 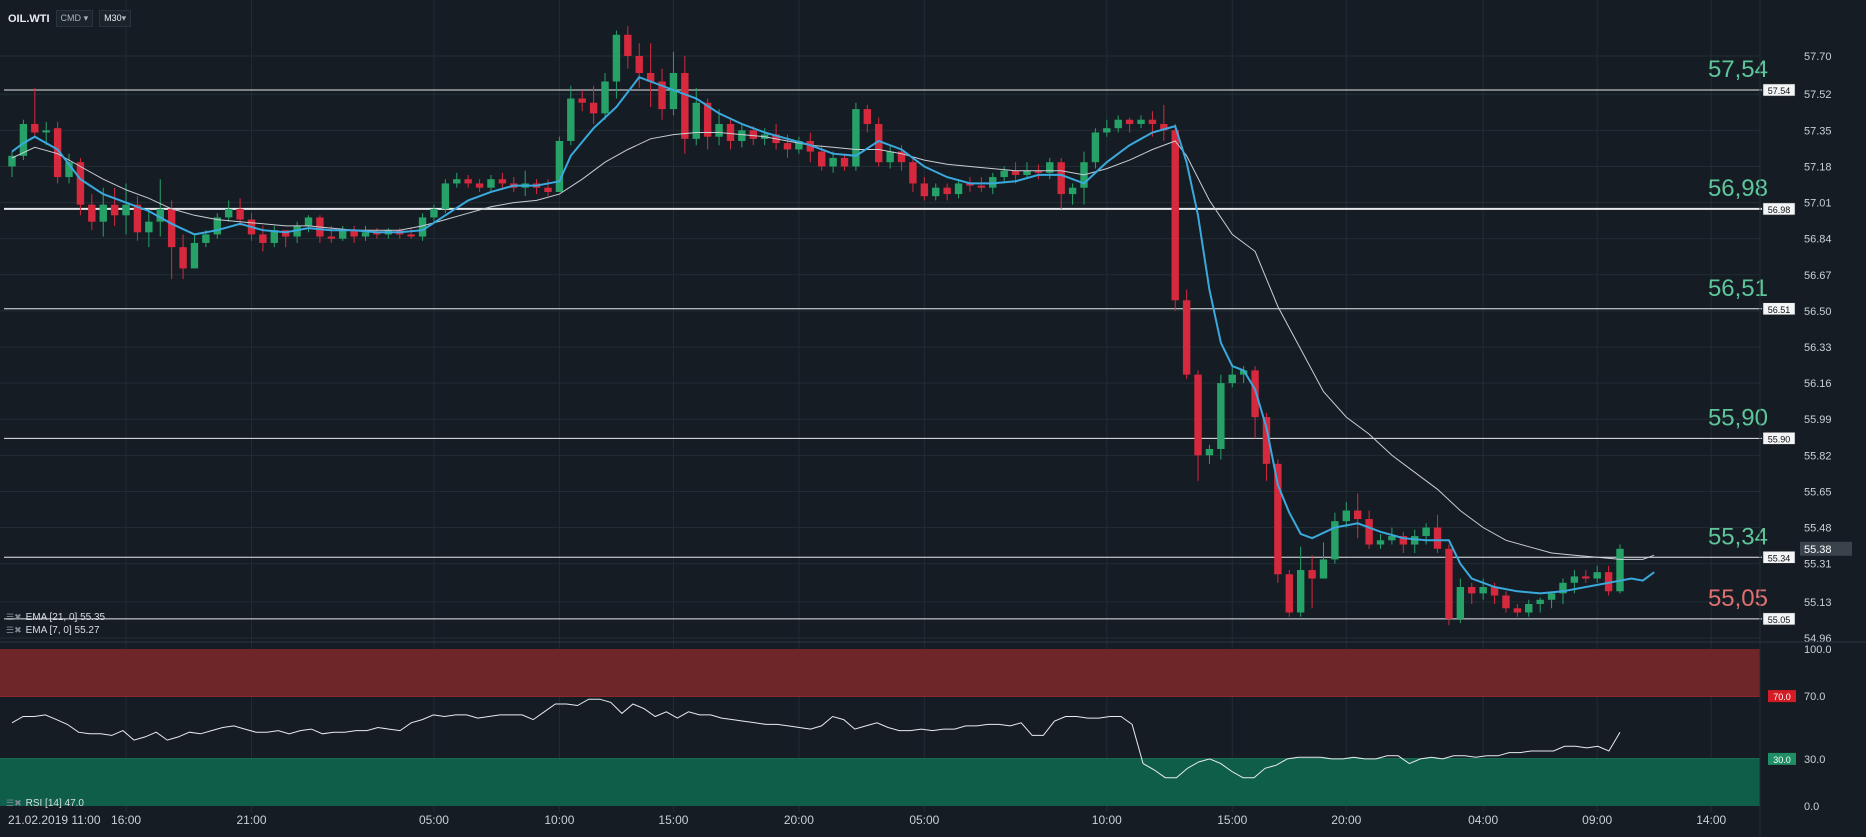 What do you see at coordinates (1346, 820) in the screenshot?
I see `x-tick-label: 20:00` at bounding box center [1346, 820].